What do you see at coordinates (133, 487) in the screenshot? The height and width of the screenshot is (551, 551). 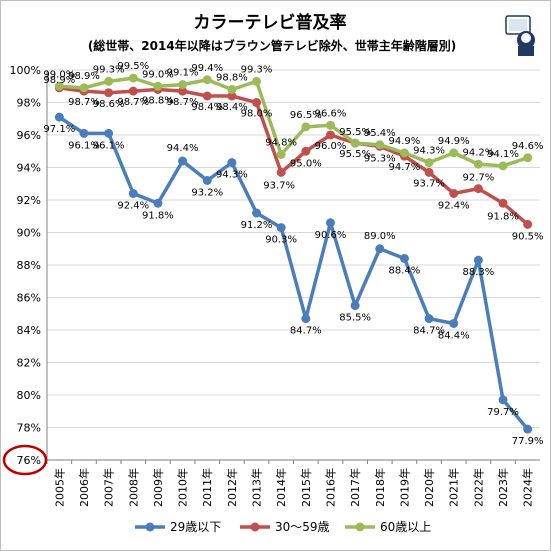 I see `x-tick-label: 2008年` at bounding box center [133, 487].